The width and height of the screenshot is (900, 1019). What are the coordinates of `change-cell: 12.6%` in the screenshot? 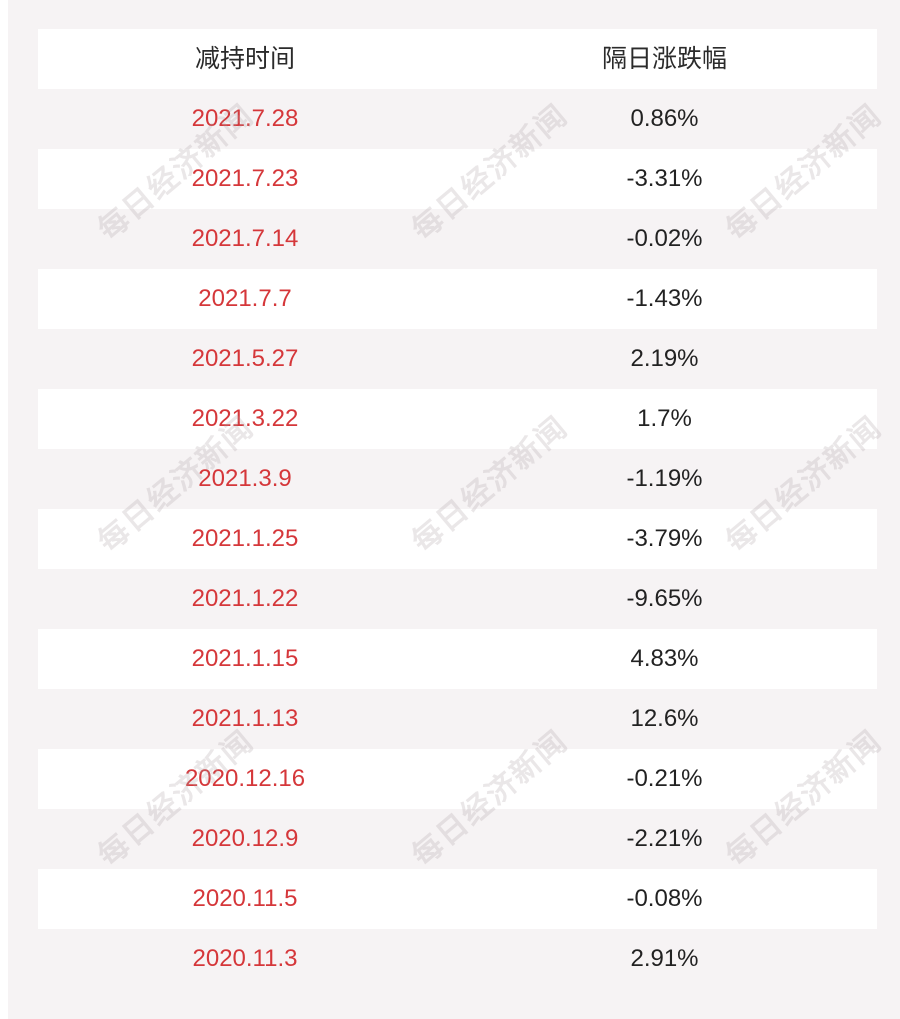 It's located at (664, 718).